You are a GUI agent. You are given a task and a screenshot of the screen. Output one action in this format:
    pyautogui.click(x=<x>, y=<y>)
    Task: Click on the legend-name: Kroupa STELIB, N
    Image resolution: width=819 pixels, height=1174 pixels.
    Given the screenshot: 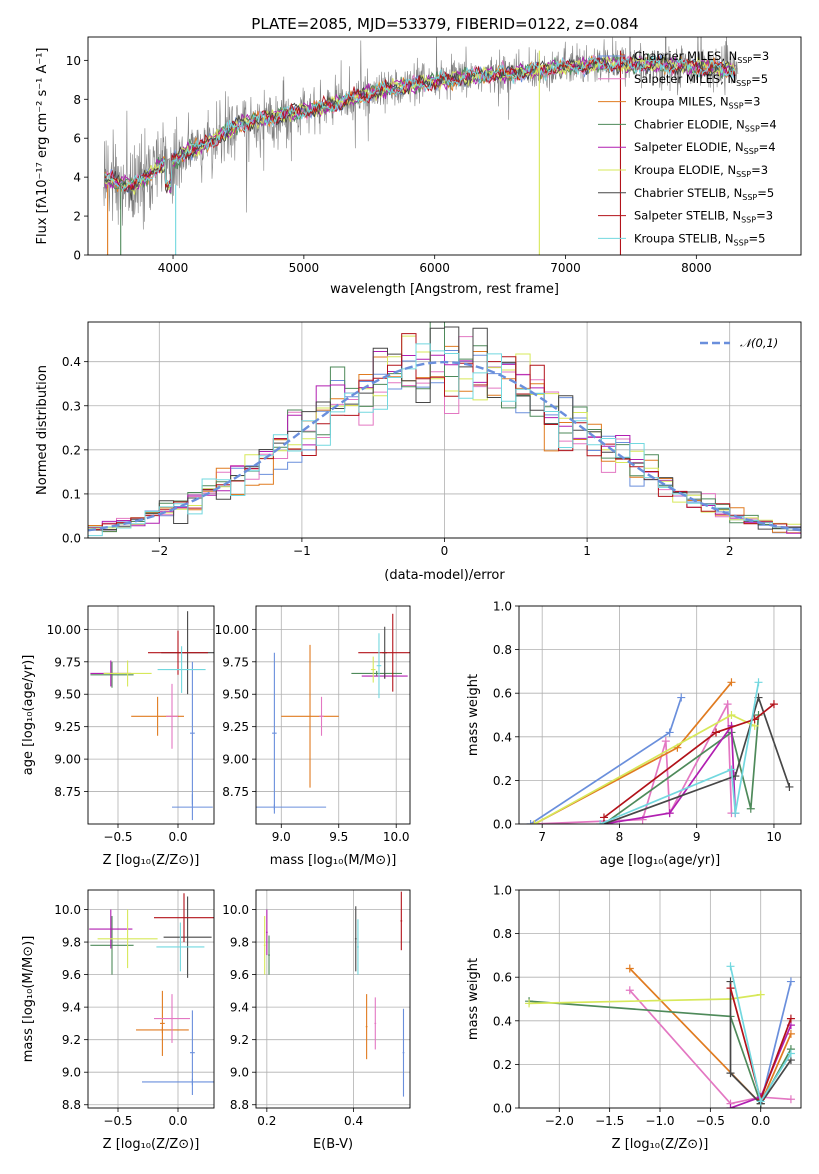 What is the action you would take?
    pyautogui.click(x=684, y=238)
    